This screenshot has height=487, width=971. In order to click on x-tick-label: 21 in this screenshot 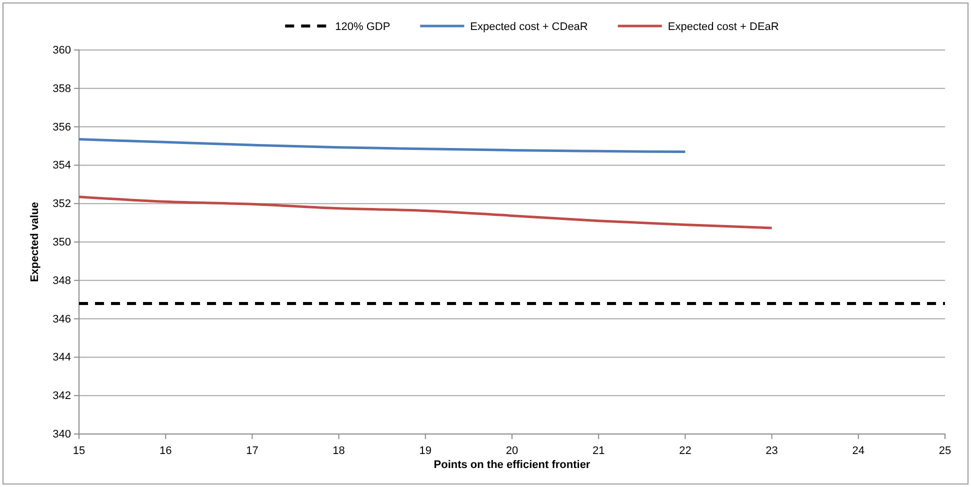, I will do `click(598, 451)`.